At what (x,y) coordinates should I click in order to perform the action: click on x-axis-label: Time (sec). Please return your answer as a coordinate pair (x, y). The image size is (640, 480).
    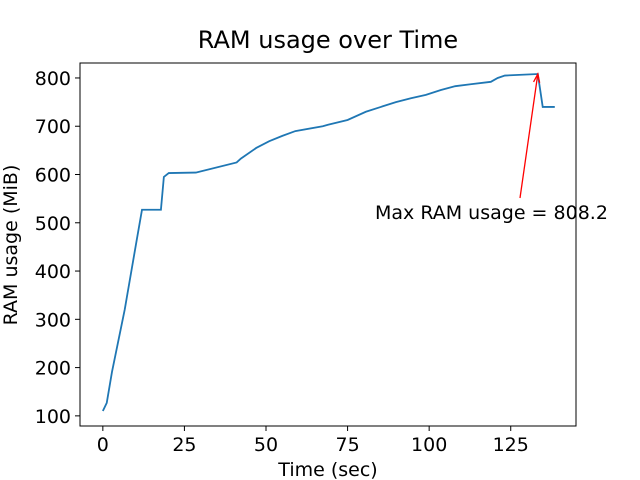
    Looking at the image, I should click on (327, 469).